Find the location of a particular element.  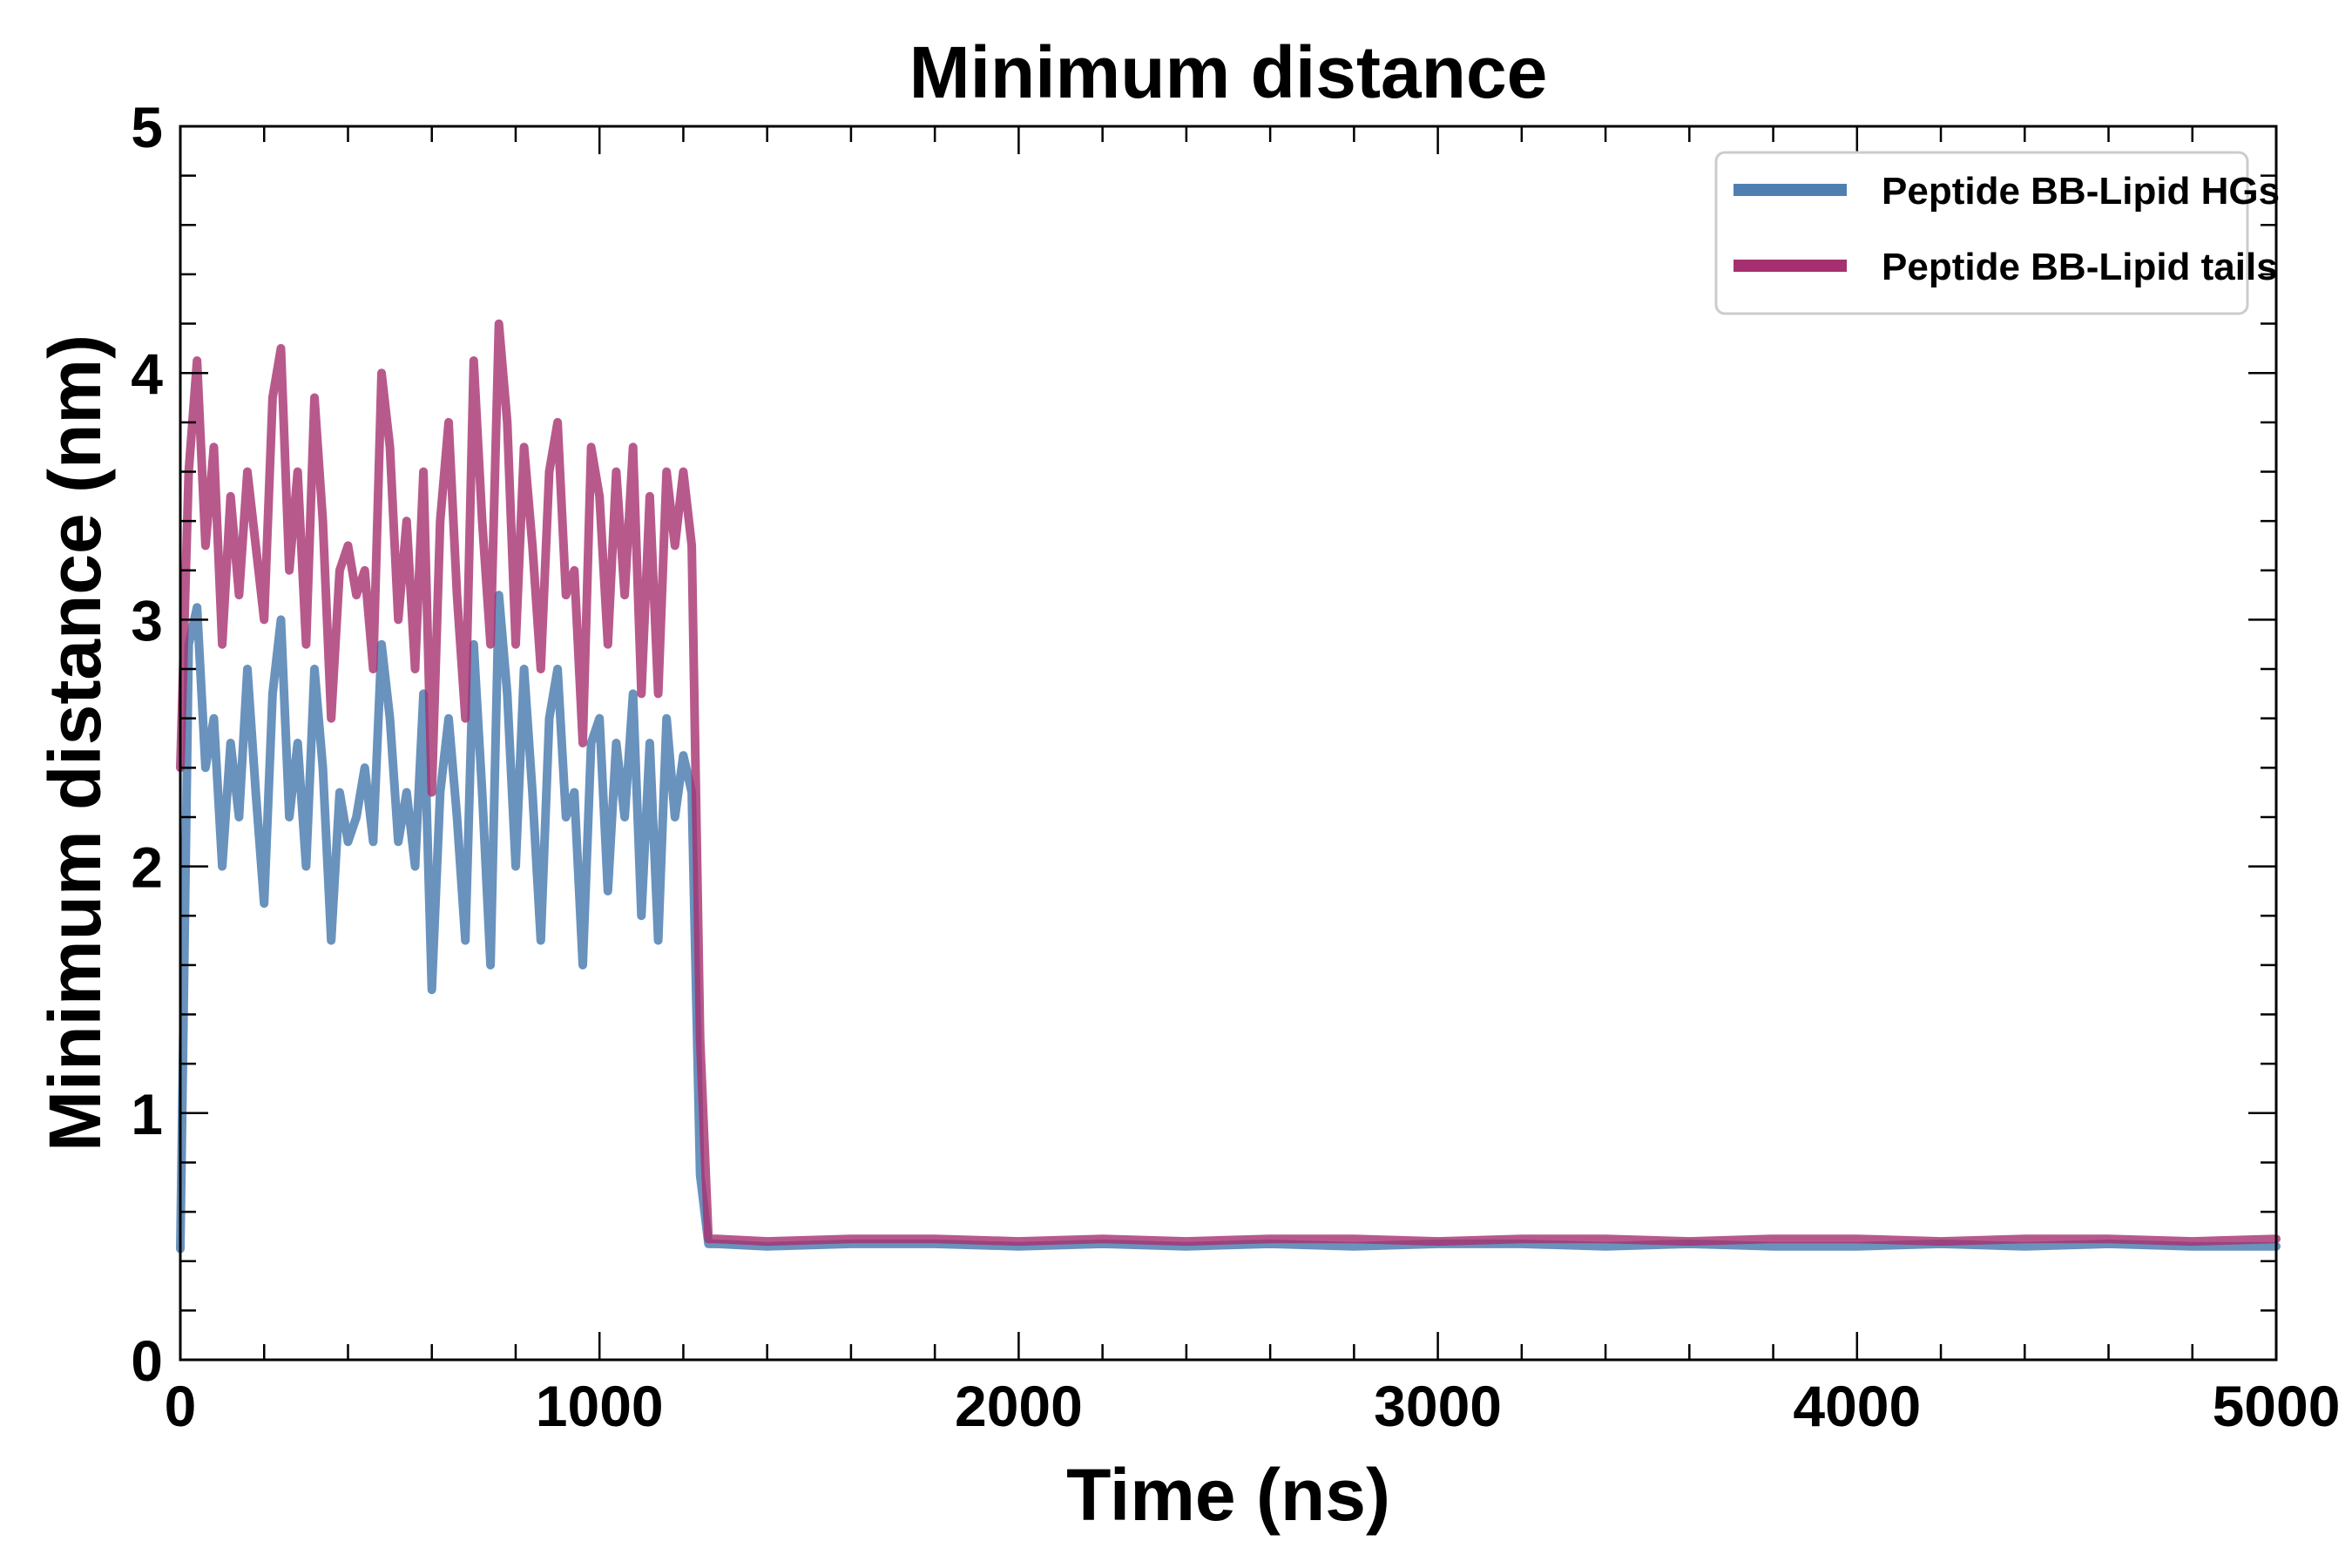

x-tick-label: 5000 is located at coordinates (2277, 1406).